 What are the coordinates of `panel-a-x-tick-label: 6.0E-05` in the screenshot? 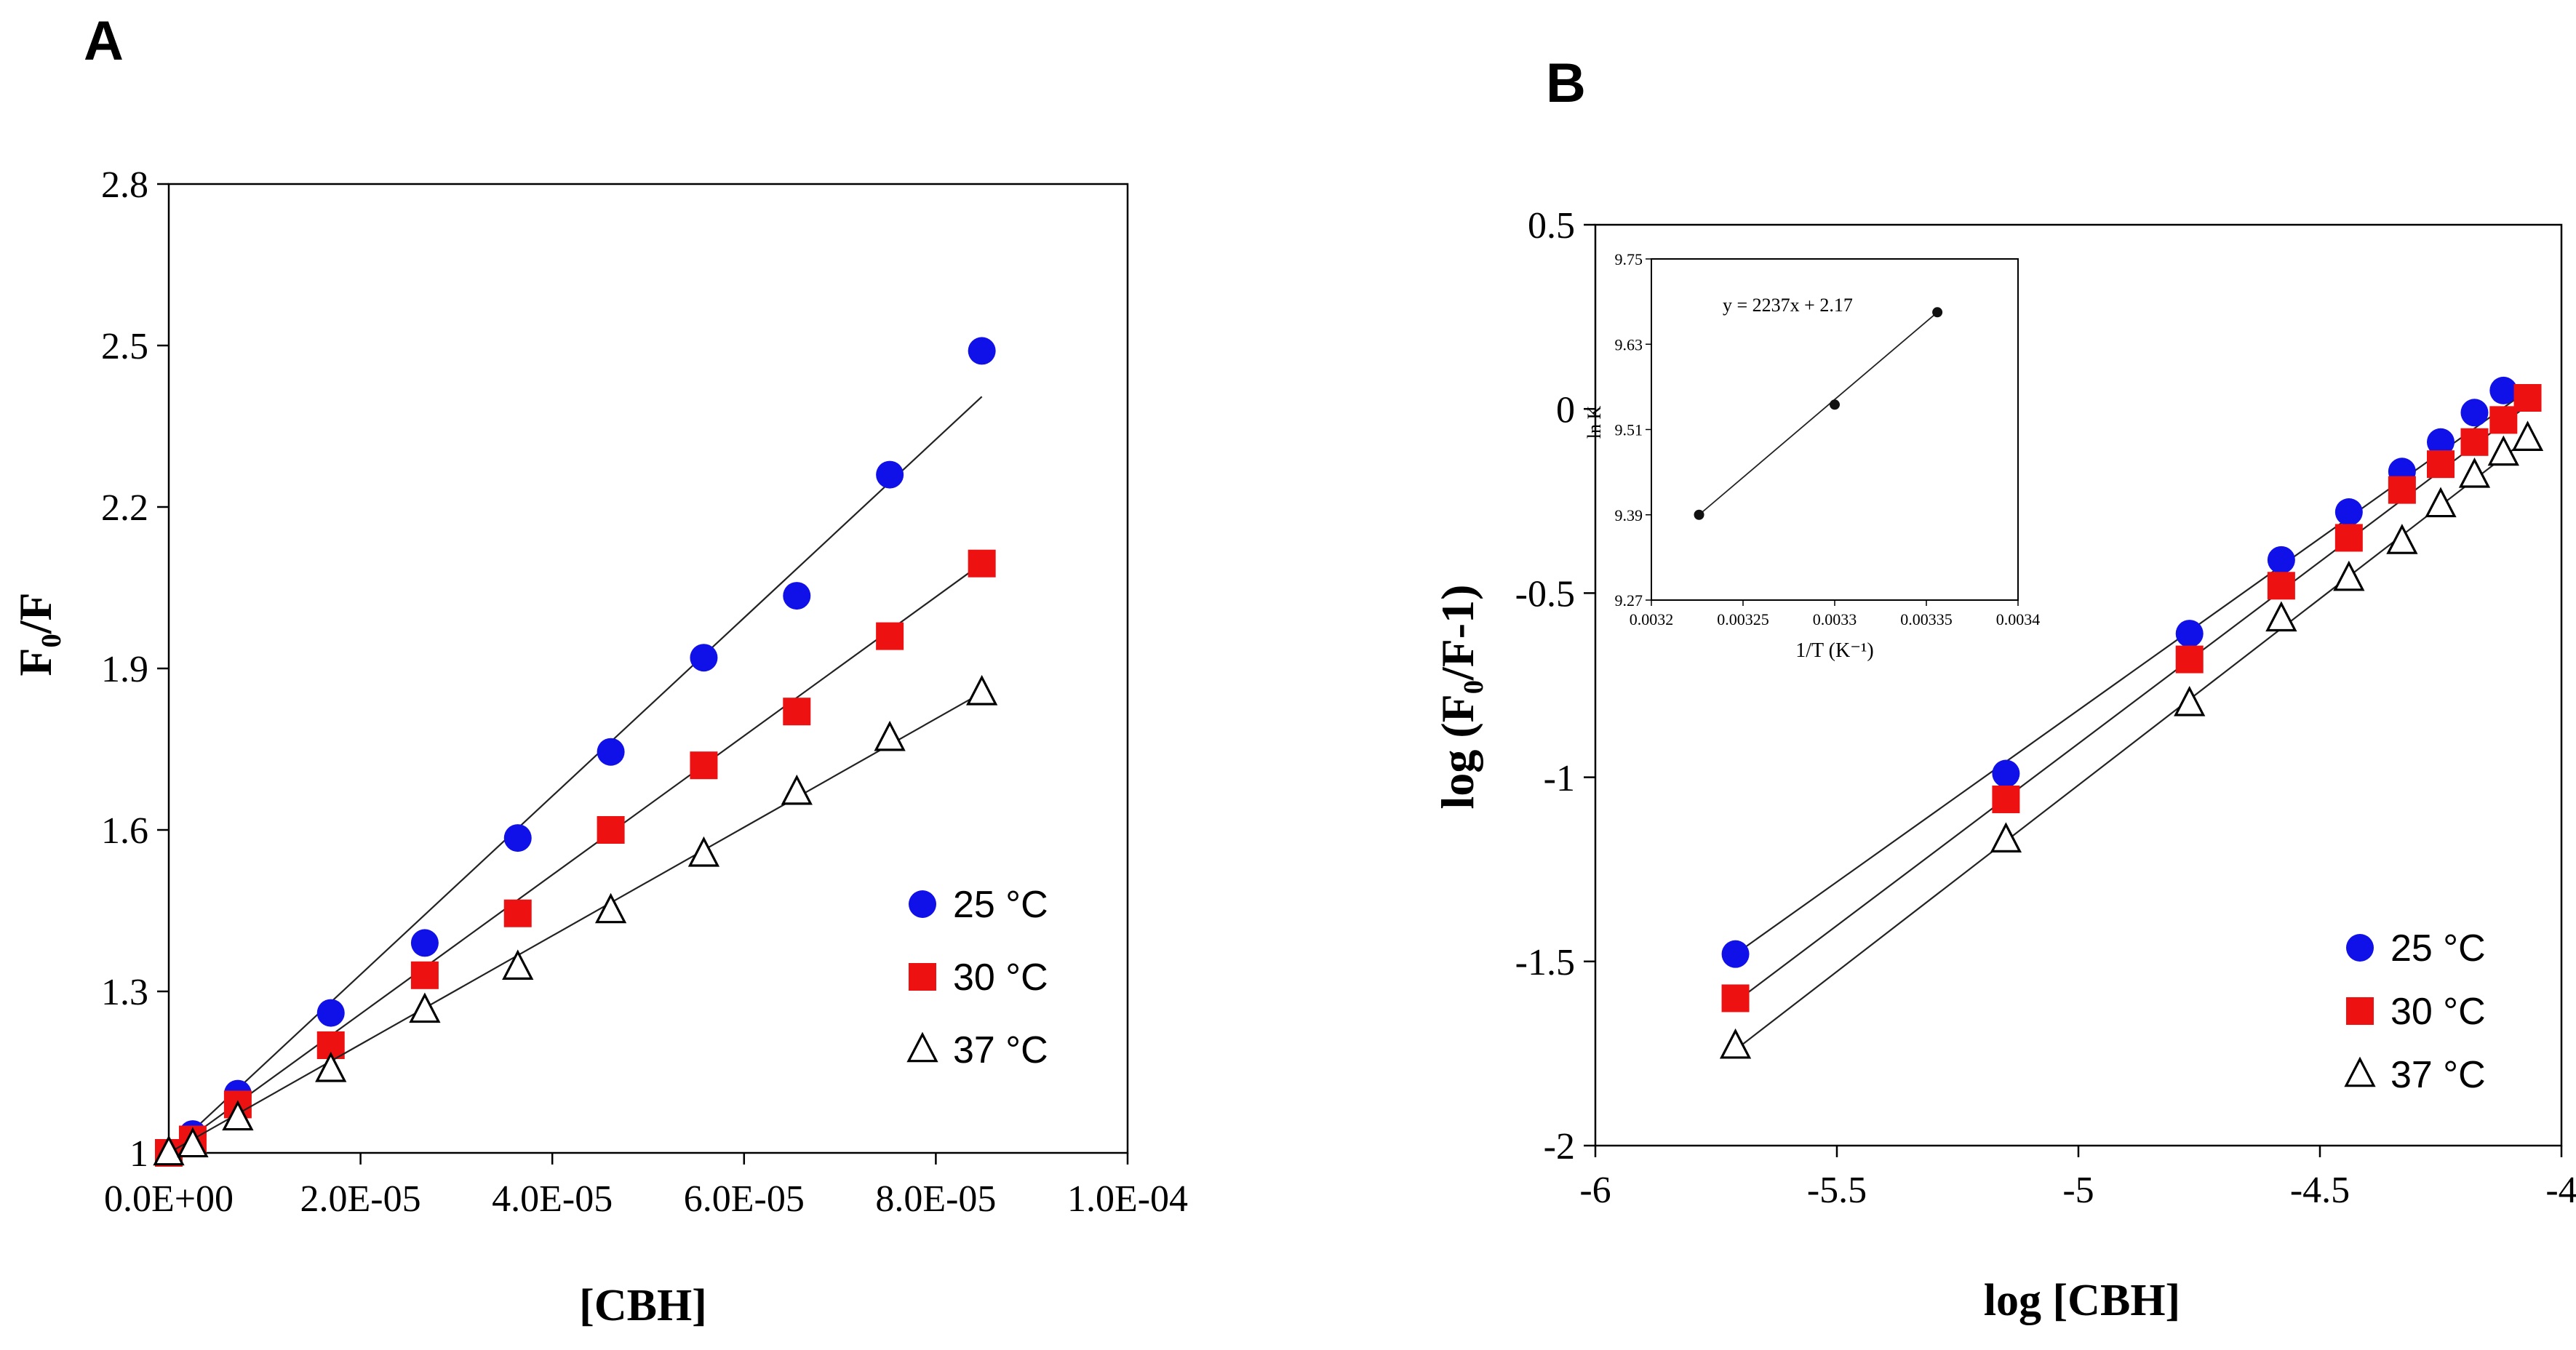 It's located at (744, 1199).